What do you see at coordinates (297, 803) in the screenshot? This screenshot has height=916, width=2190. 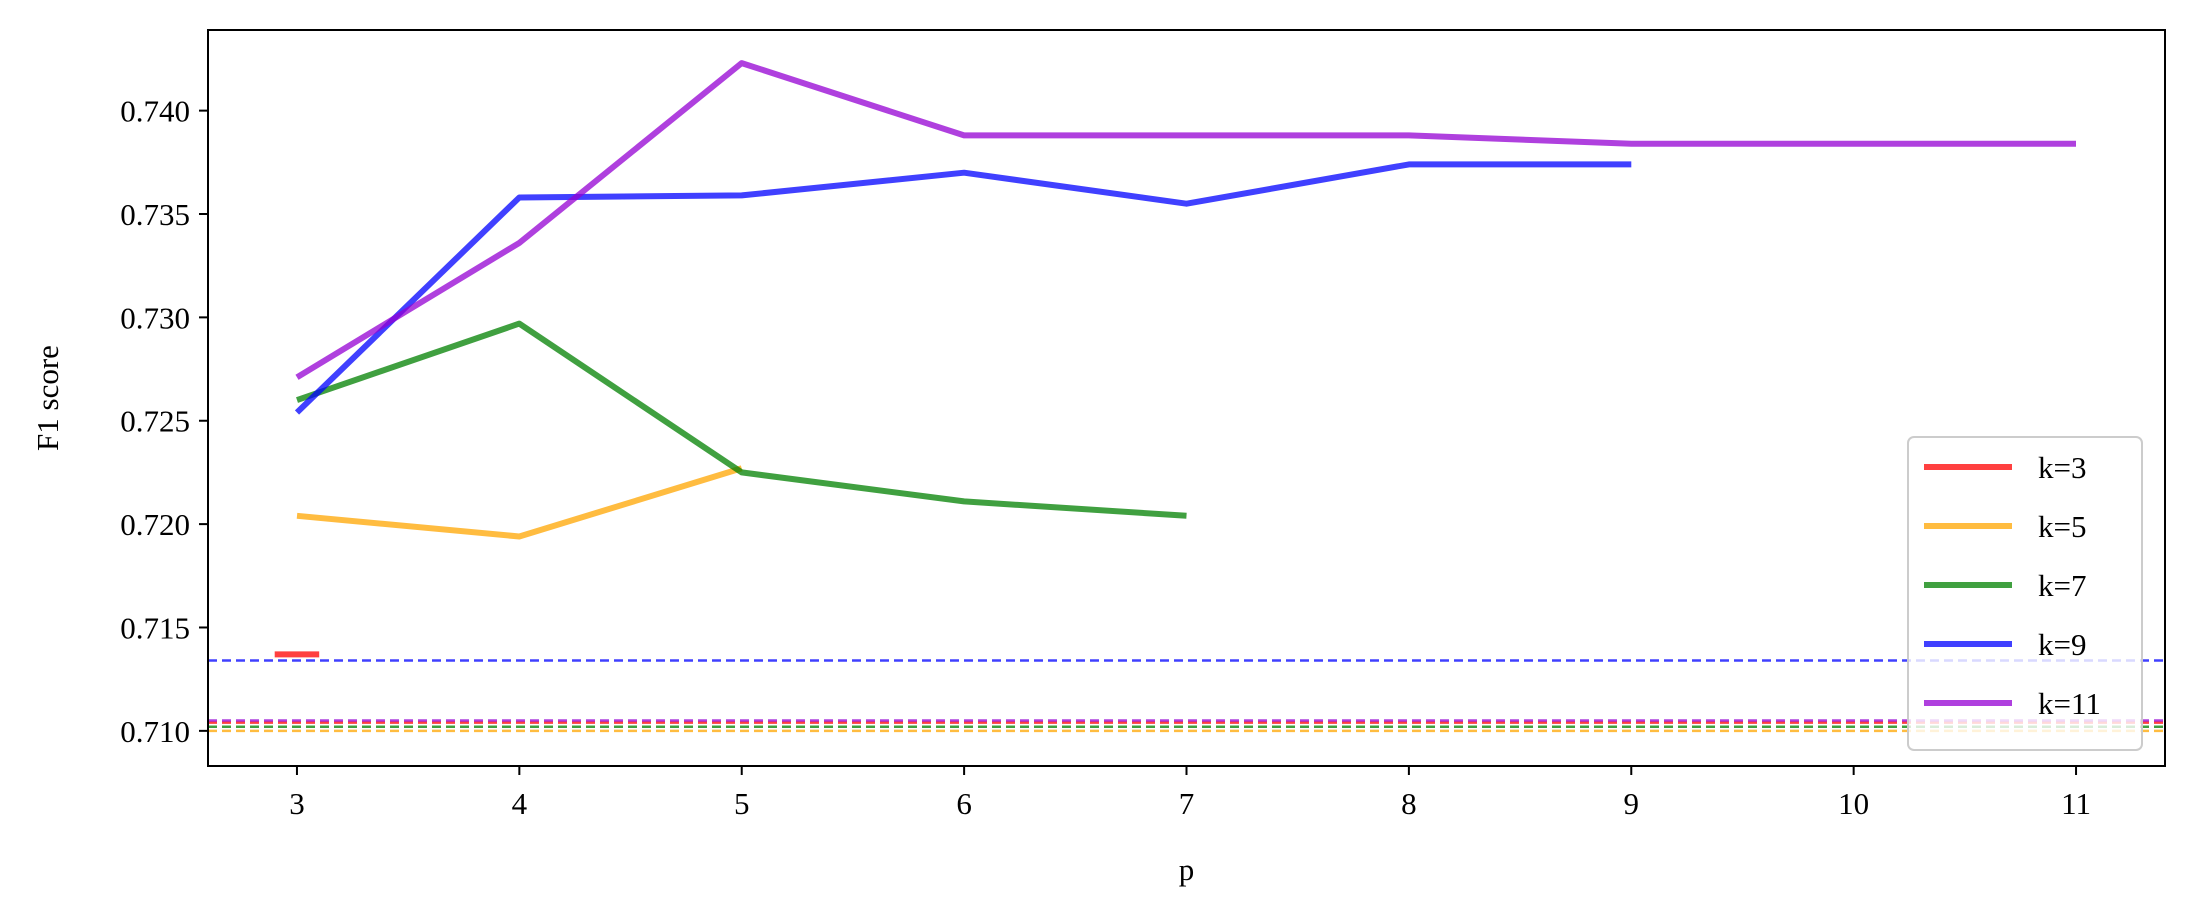 I see `x-tick-label: 3` at bounding box center [297, 803].